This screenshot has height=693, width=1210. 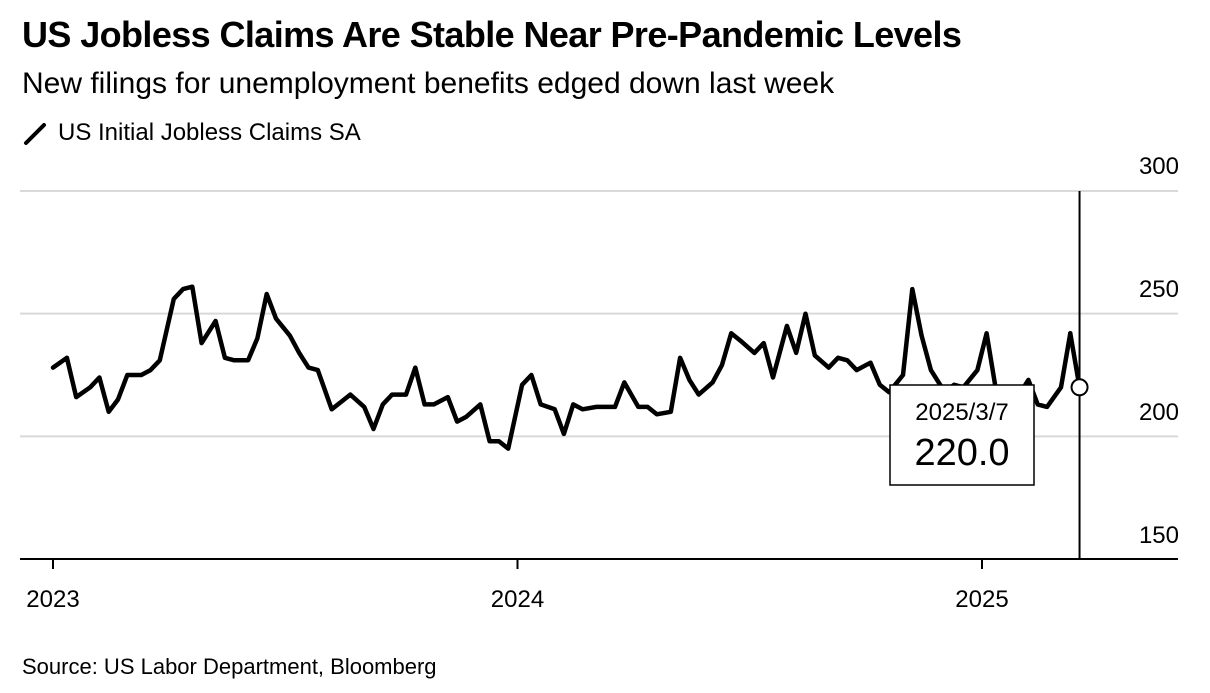 What do you see at coordinates (961, 453) in the screenshot?
I see `tooltip-value: 220.0` at bounding box center [961, 453].